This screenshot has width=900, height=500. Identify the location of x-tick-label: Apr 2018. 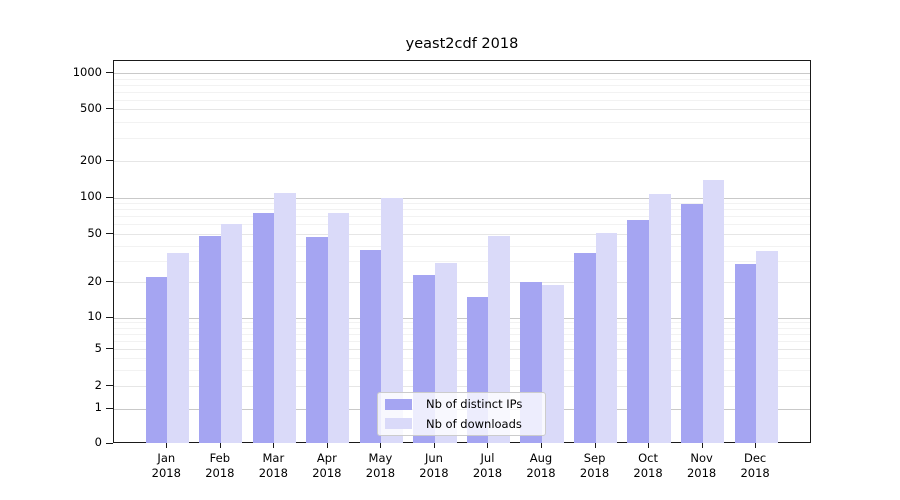
(327, 465).